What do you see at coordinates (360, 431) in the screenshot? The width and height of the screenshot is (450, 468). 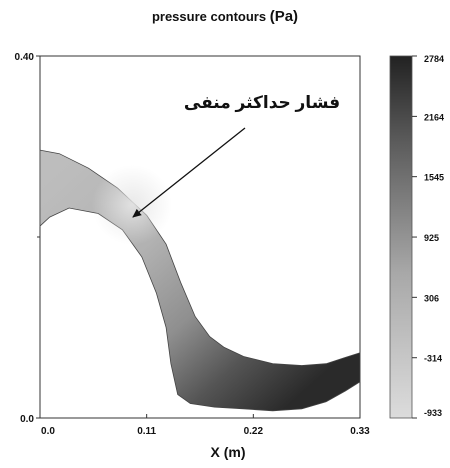 I see `x-tick-label: 0.33` at bounding box center [360, 431].